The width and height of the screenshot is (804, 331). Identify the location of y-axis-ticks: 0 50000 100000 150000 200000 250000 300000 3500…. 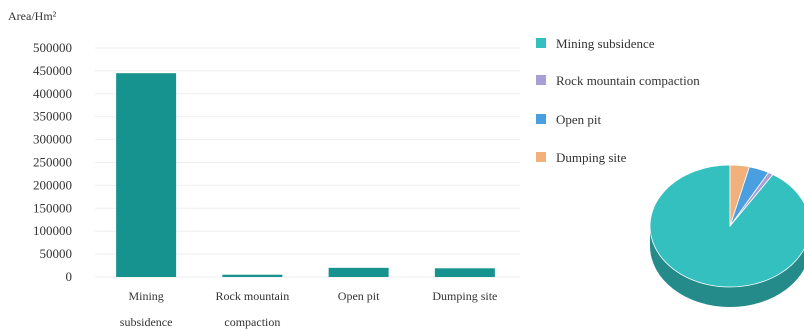
(52, 162).